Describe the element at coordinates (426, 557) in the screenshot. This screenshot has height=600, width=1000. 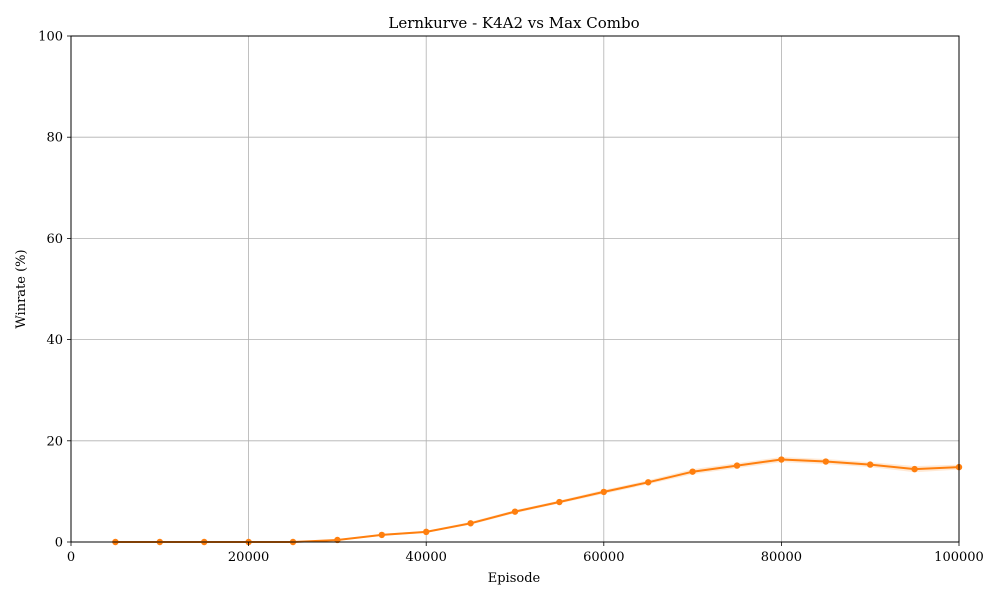
I see `x-tick-label: 40000` at that location.